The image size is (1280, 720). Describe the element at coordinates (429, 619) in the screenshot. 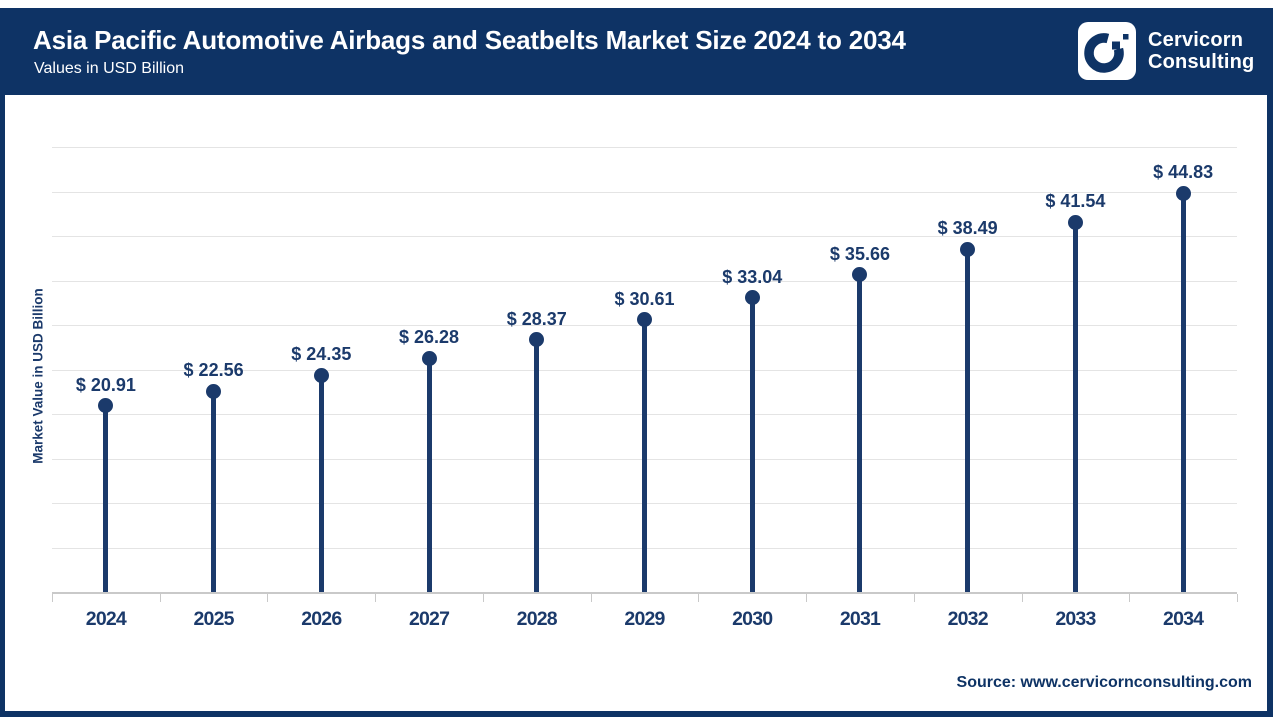

I see `x-tick-label-2027: 2027` at that location.